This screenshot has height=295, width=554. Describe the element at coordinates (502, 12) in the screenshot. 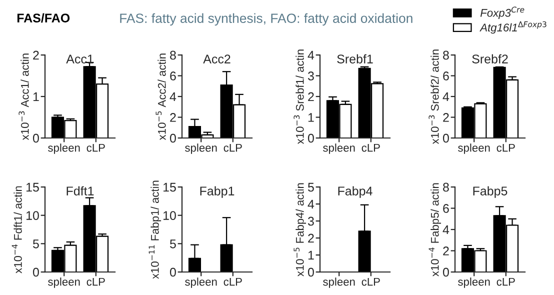

I see `legend-label: Foxp3$^{Cre}$` at that location.